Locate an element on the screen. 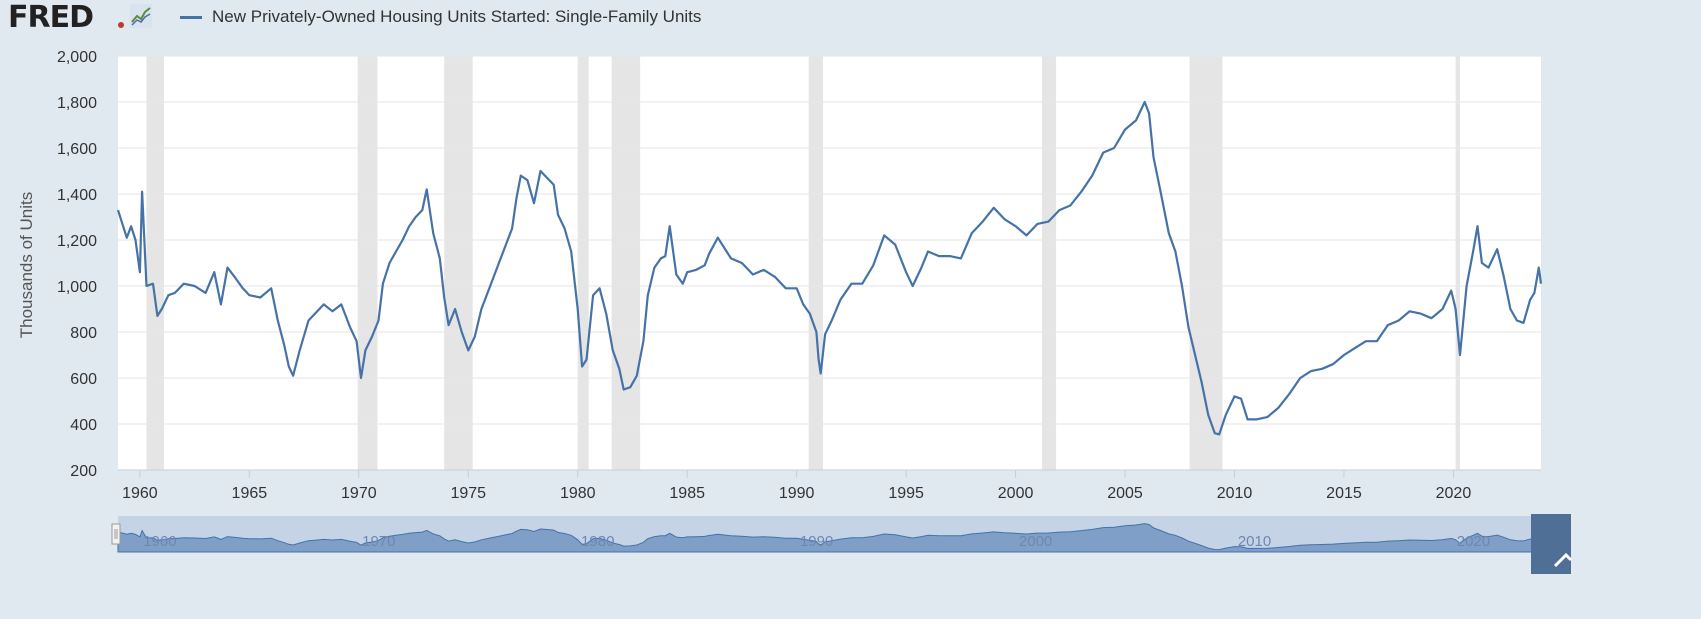  navigator-labels: 1960 1970 1980 1990 2000 2010 2020 is located at coordinates (816, 541).